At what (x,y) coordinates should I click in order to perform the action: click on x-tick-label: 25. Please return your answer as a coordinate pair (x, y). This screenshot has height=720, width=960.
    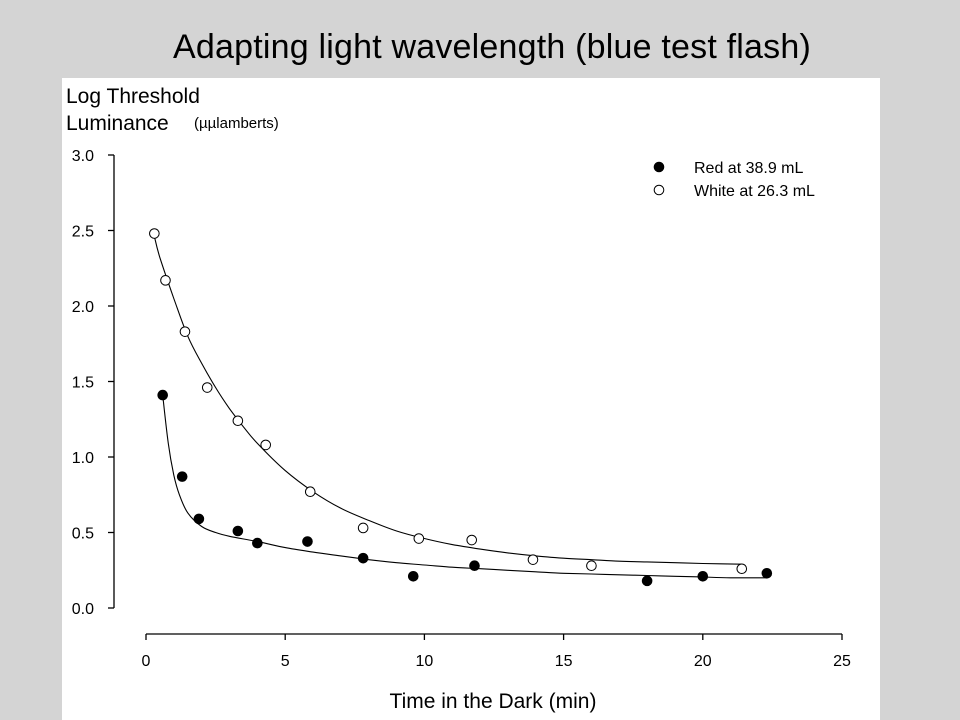
    Looking at the image, I should click on (842, 661).